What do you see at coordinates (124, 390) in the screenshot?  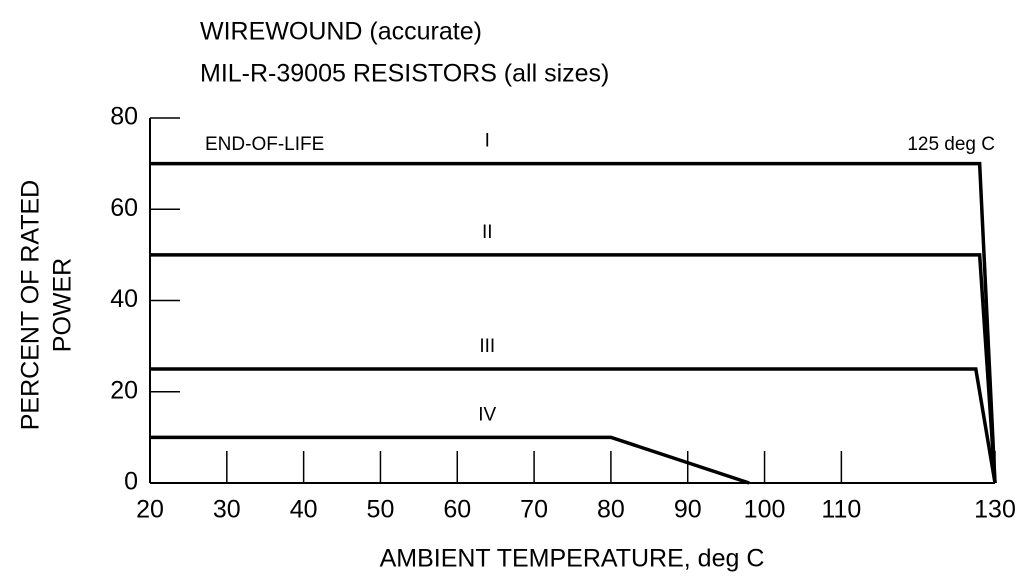 I see `y-tick-label: 20` at bounding box center [124, 390].